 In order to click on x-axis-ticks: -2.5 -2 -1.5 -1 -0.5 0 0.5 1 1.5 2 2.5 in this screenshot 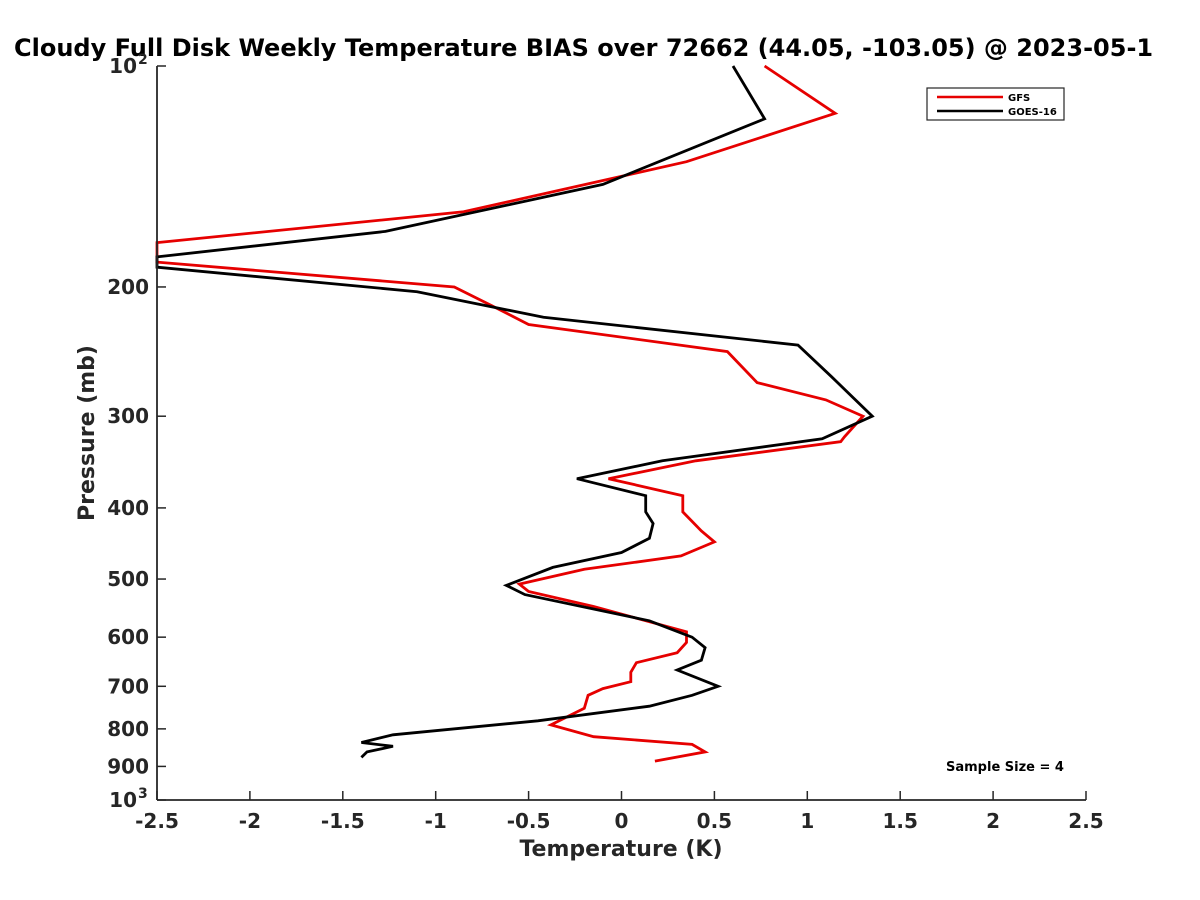, I will do `click(619, 812)`.